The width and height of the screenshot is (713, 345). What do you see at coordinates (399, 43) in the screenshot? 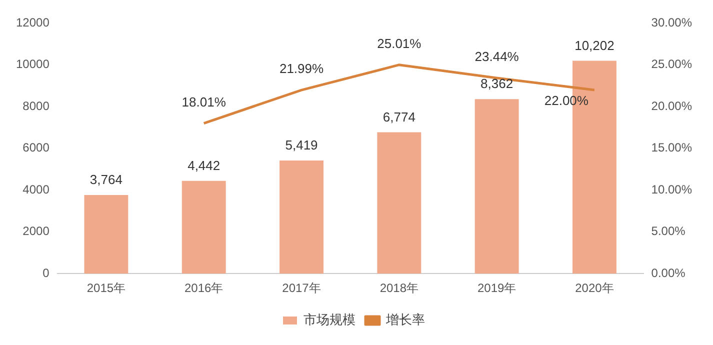
I see `data-label: 25.01%` at bounding box center [399, 43].